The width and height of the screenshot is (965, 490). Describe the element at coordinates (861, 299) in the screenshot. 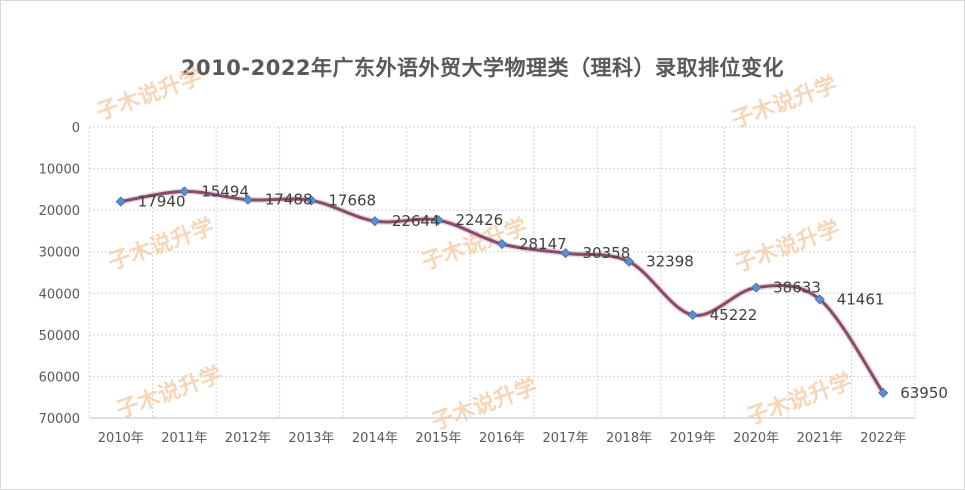

I see `data-label: 41461` at that location.